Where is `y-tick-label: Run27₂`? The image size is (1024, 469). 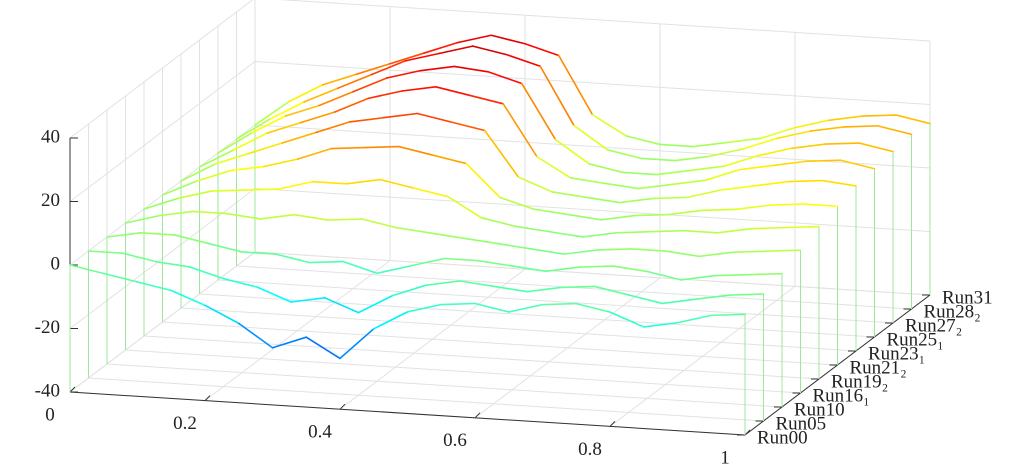 y-tick-label: Run27₂ is located at coordinates (933, 325).